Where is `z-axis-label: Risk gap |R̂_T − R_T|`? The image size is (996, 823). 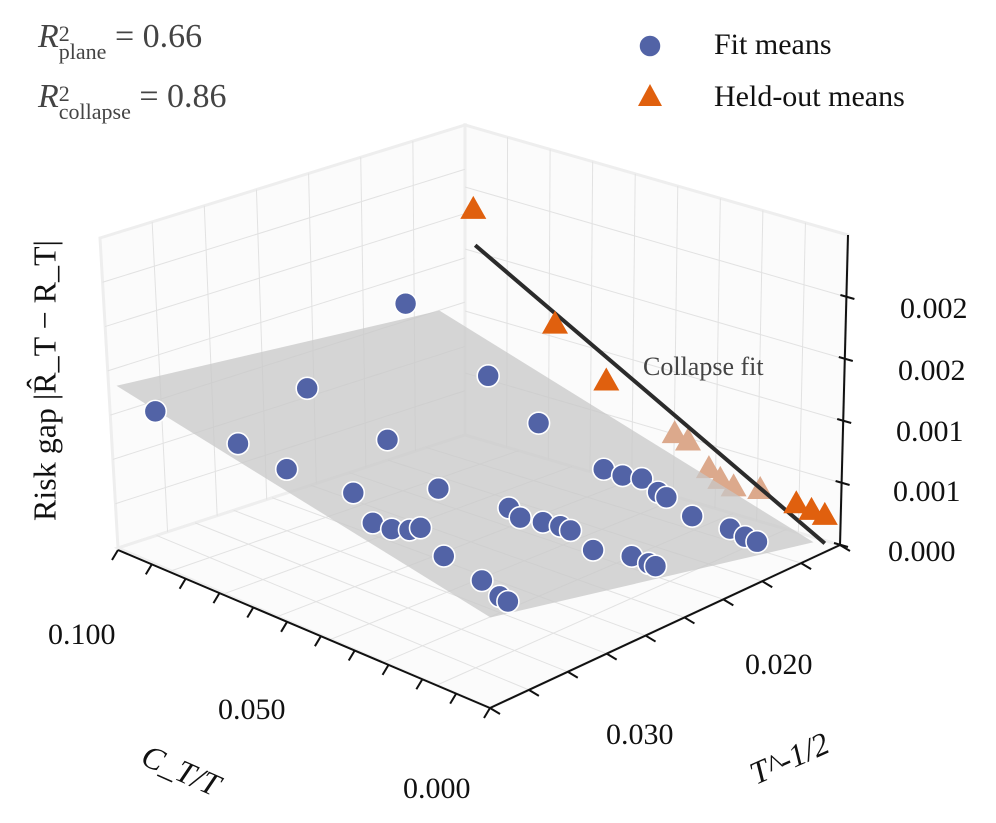
z-axis-label: Risk gap |R̂_T − R_T| is located at coordinates (44, 380).